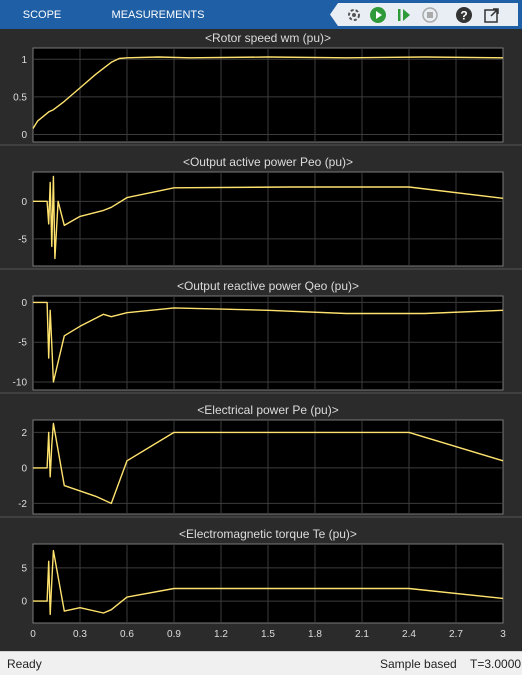 The image size is (522, 675). I want to click on undock-icon, so click(492, 15).